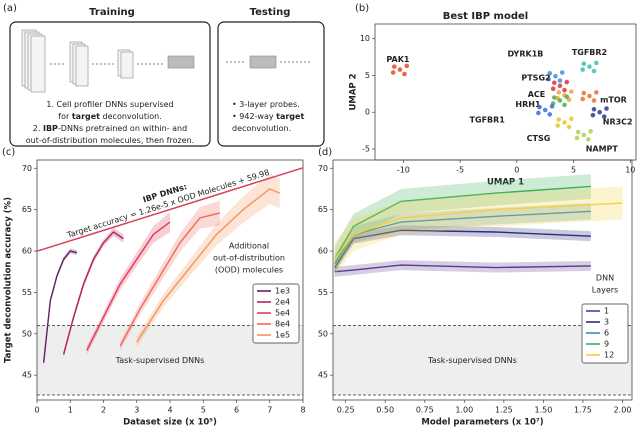  What do you see at coordinates (535, 77) in the screenshot?
I see `cluster-label: PTSG2` at bounding box center [535, 77].